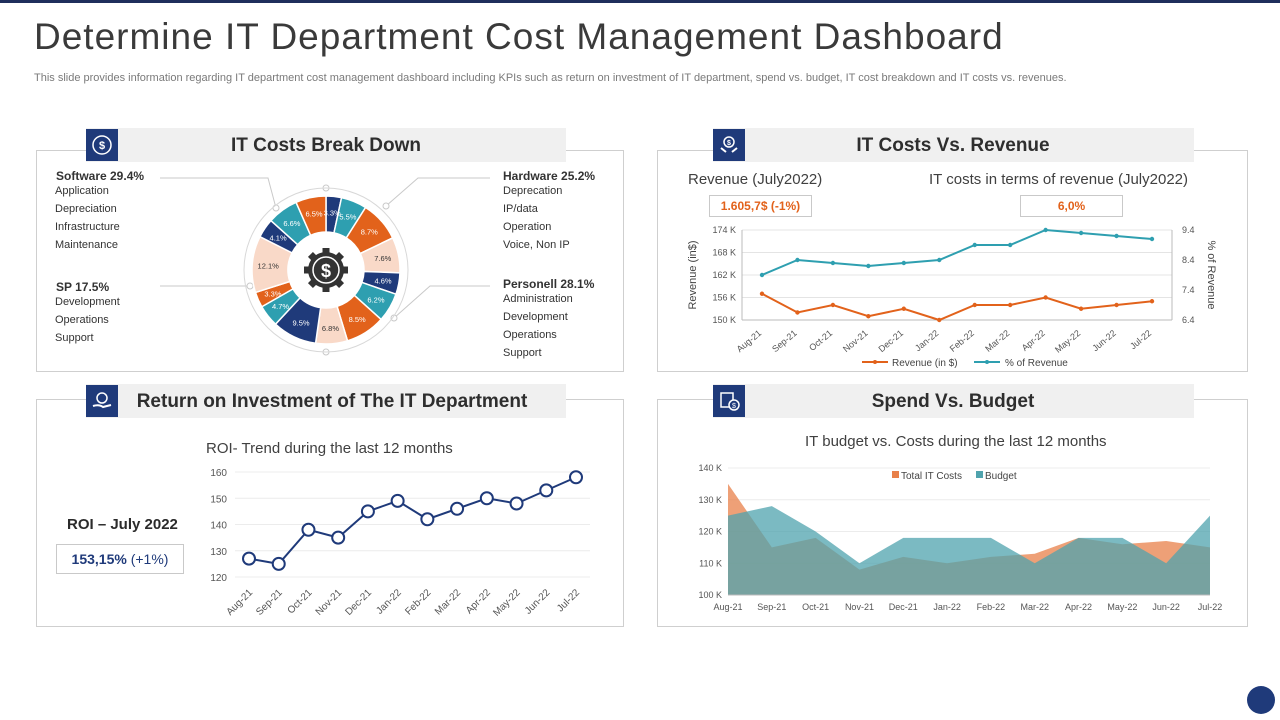 The width and height of the screenshot is (1280, 720). What do you see at coordinates (1058, 179) in the screenshot?
I see `it-cost-percent-title: IT costs in terms of revenue (July2022)` at bounding box center [1058, 179].